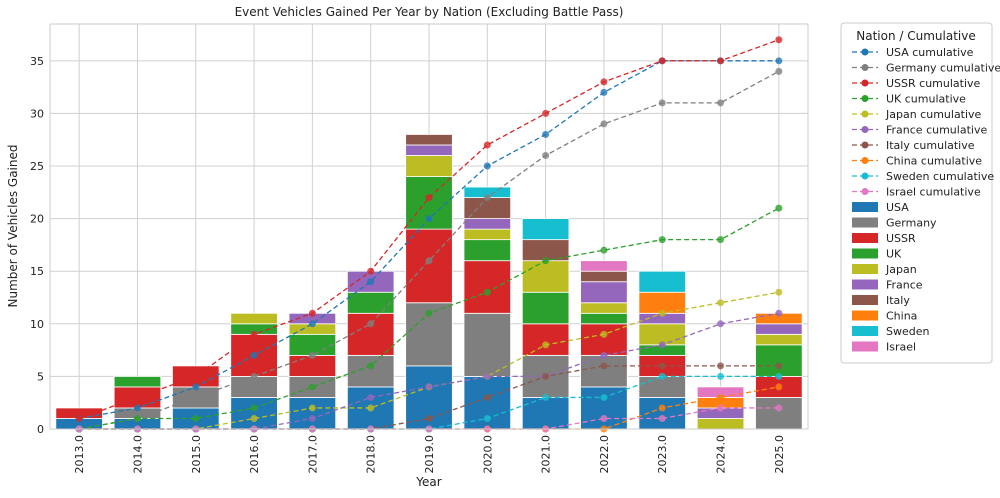 The width and height of the screenshot is (1000, 498). I want to click on legend-label: Germany cumulative, so click(943, 68).